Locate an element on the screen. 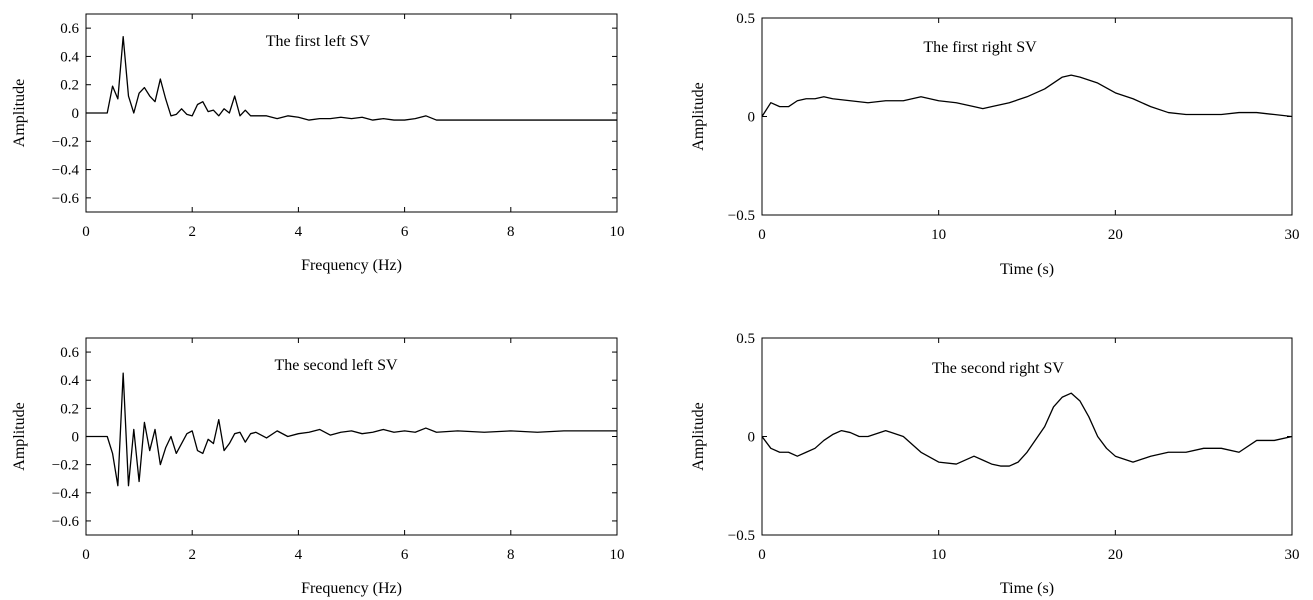  panel-title: The second left SV is located at coordinates (336, 365).